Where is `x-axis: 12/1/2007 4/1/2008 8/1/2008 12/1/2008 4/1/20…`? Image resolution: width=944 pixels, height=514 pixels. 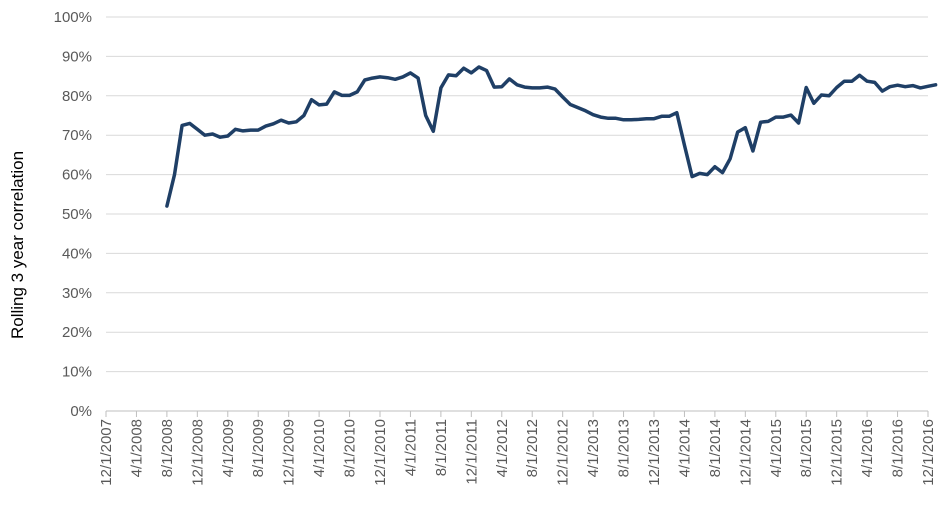
x-axis: 12/1/2007 4/1/2008 8/1/2008 12/1/2008 4/1/20… is located at coordinates (517, 448).